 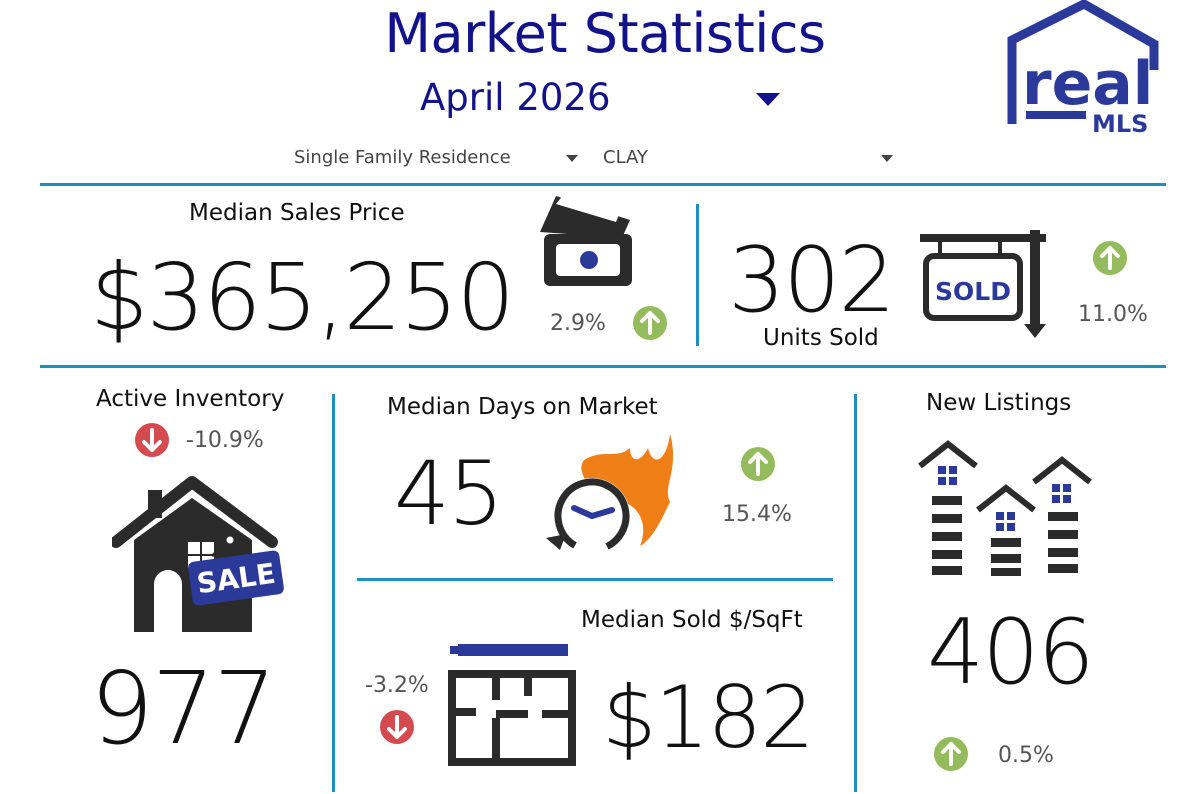 I want to click on fire-clock-icon, so click(x=610, y=494).